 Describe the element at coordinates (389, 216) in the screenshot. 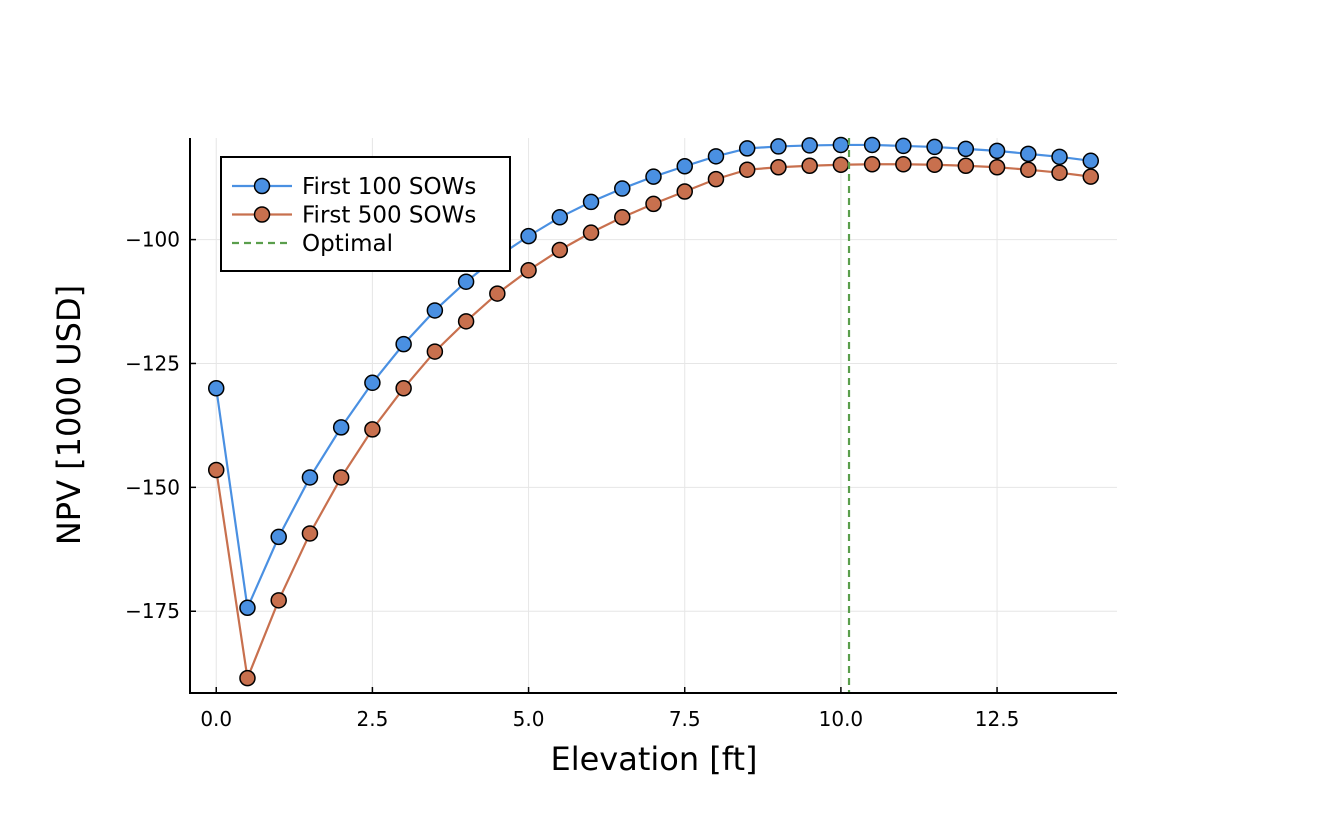

I see `legend-label: First 500 SOWs` at that location.